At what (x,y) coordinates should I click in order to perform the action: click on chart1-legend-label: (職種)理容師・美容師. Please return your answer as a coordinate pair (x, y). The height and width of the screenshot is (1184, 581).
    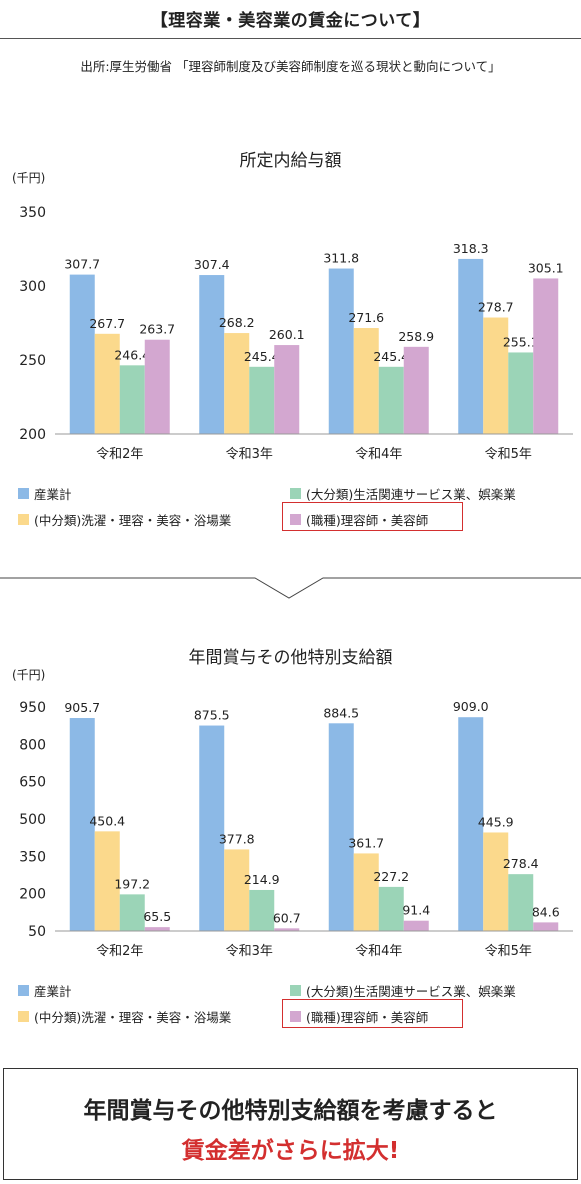
    Looking at the image, I should click on (367, 520).